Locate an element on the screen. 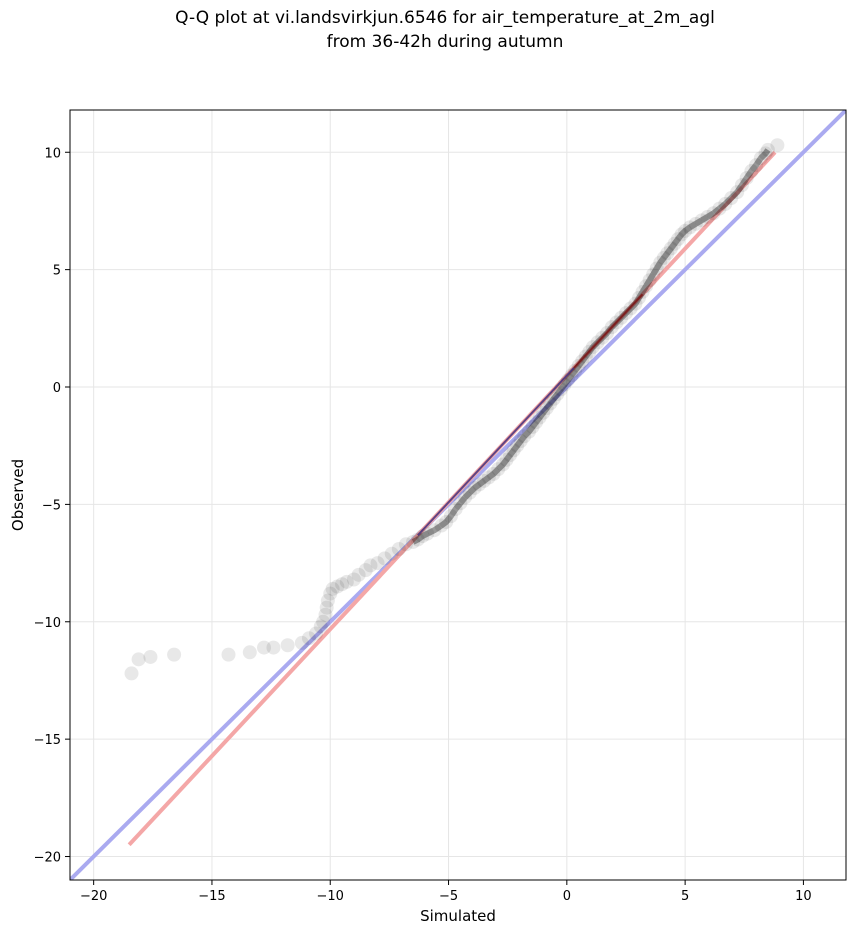 This screenshot has height=934, width=854. y-tick-label: 0 is located at coordinates (57, 388).